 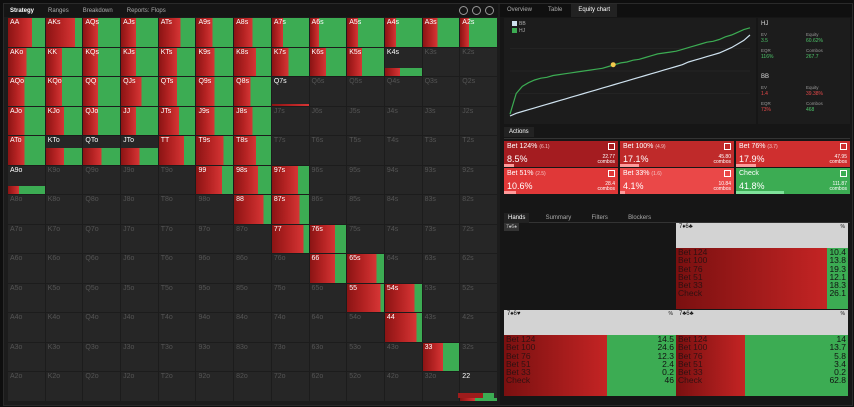 What do you see at coordinates (64, 92) in the screenshot?
I see `hand-cell-KQo: KQo` at bounding box center [64, 92].